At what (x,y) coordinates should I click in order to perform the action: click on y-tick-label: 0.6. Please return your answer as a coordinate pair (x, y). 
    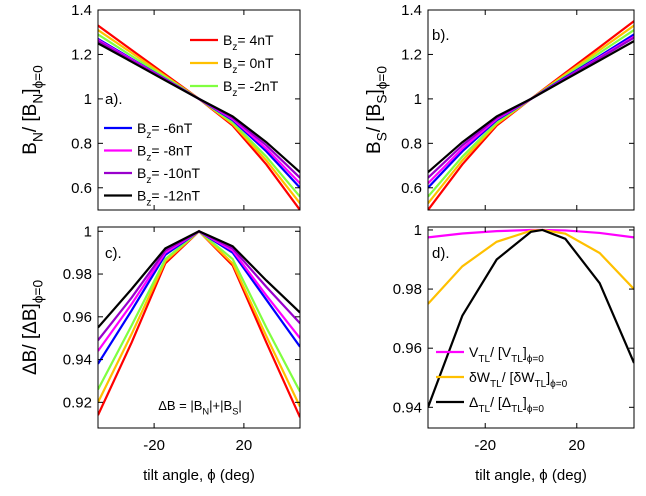
    Looking at the image, I should click on (81, 188).